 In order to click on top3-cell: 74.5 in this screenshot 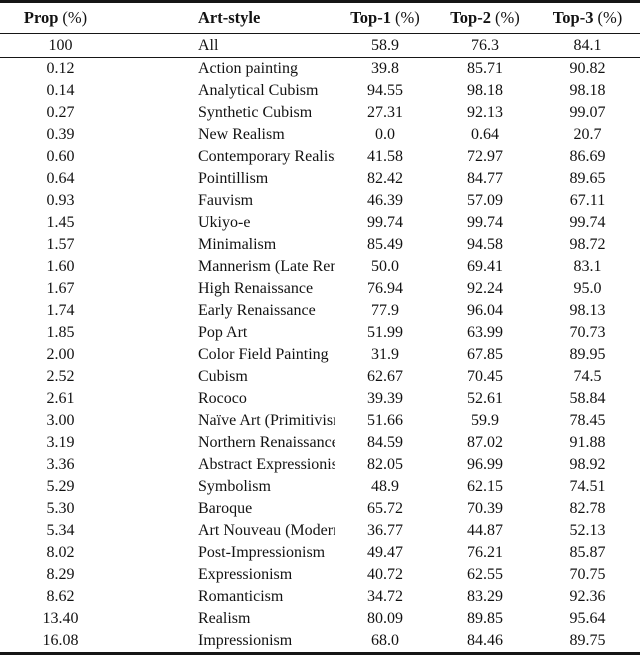, I will do `click(587, 376)`.